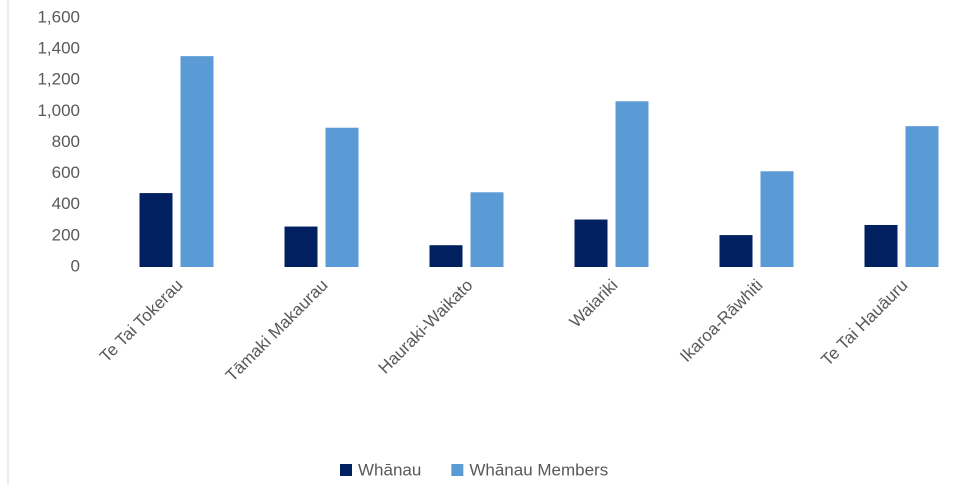 The image size is (961, 485). What do you see at coordinates (58, 79) in the screenshot?
I see `y-tick-label: 1,200` at bounding box center [58, 79].